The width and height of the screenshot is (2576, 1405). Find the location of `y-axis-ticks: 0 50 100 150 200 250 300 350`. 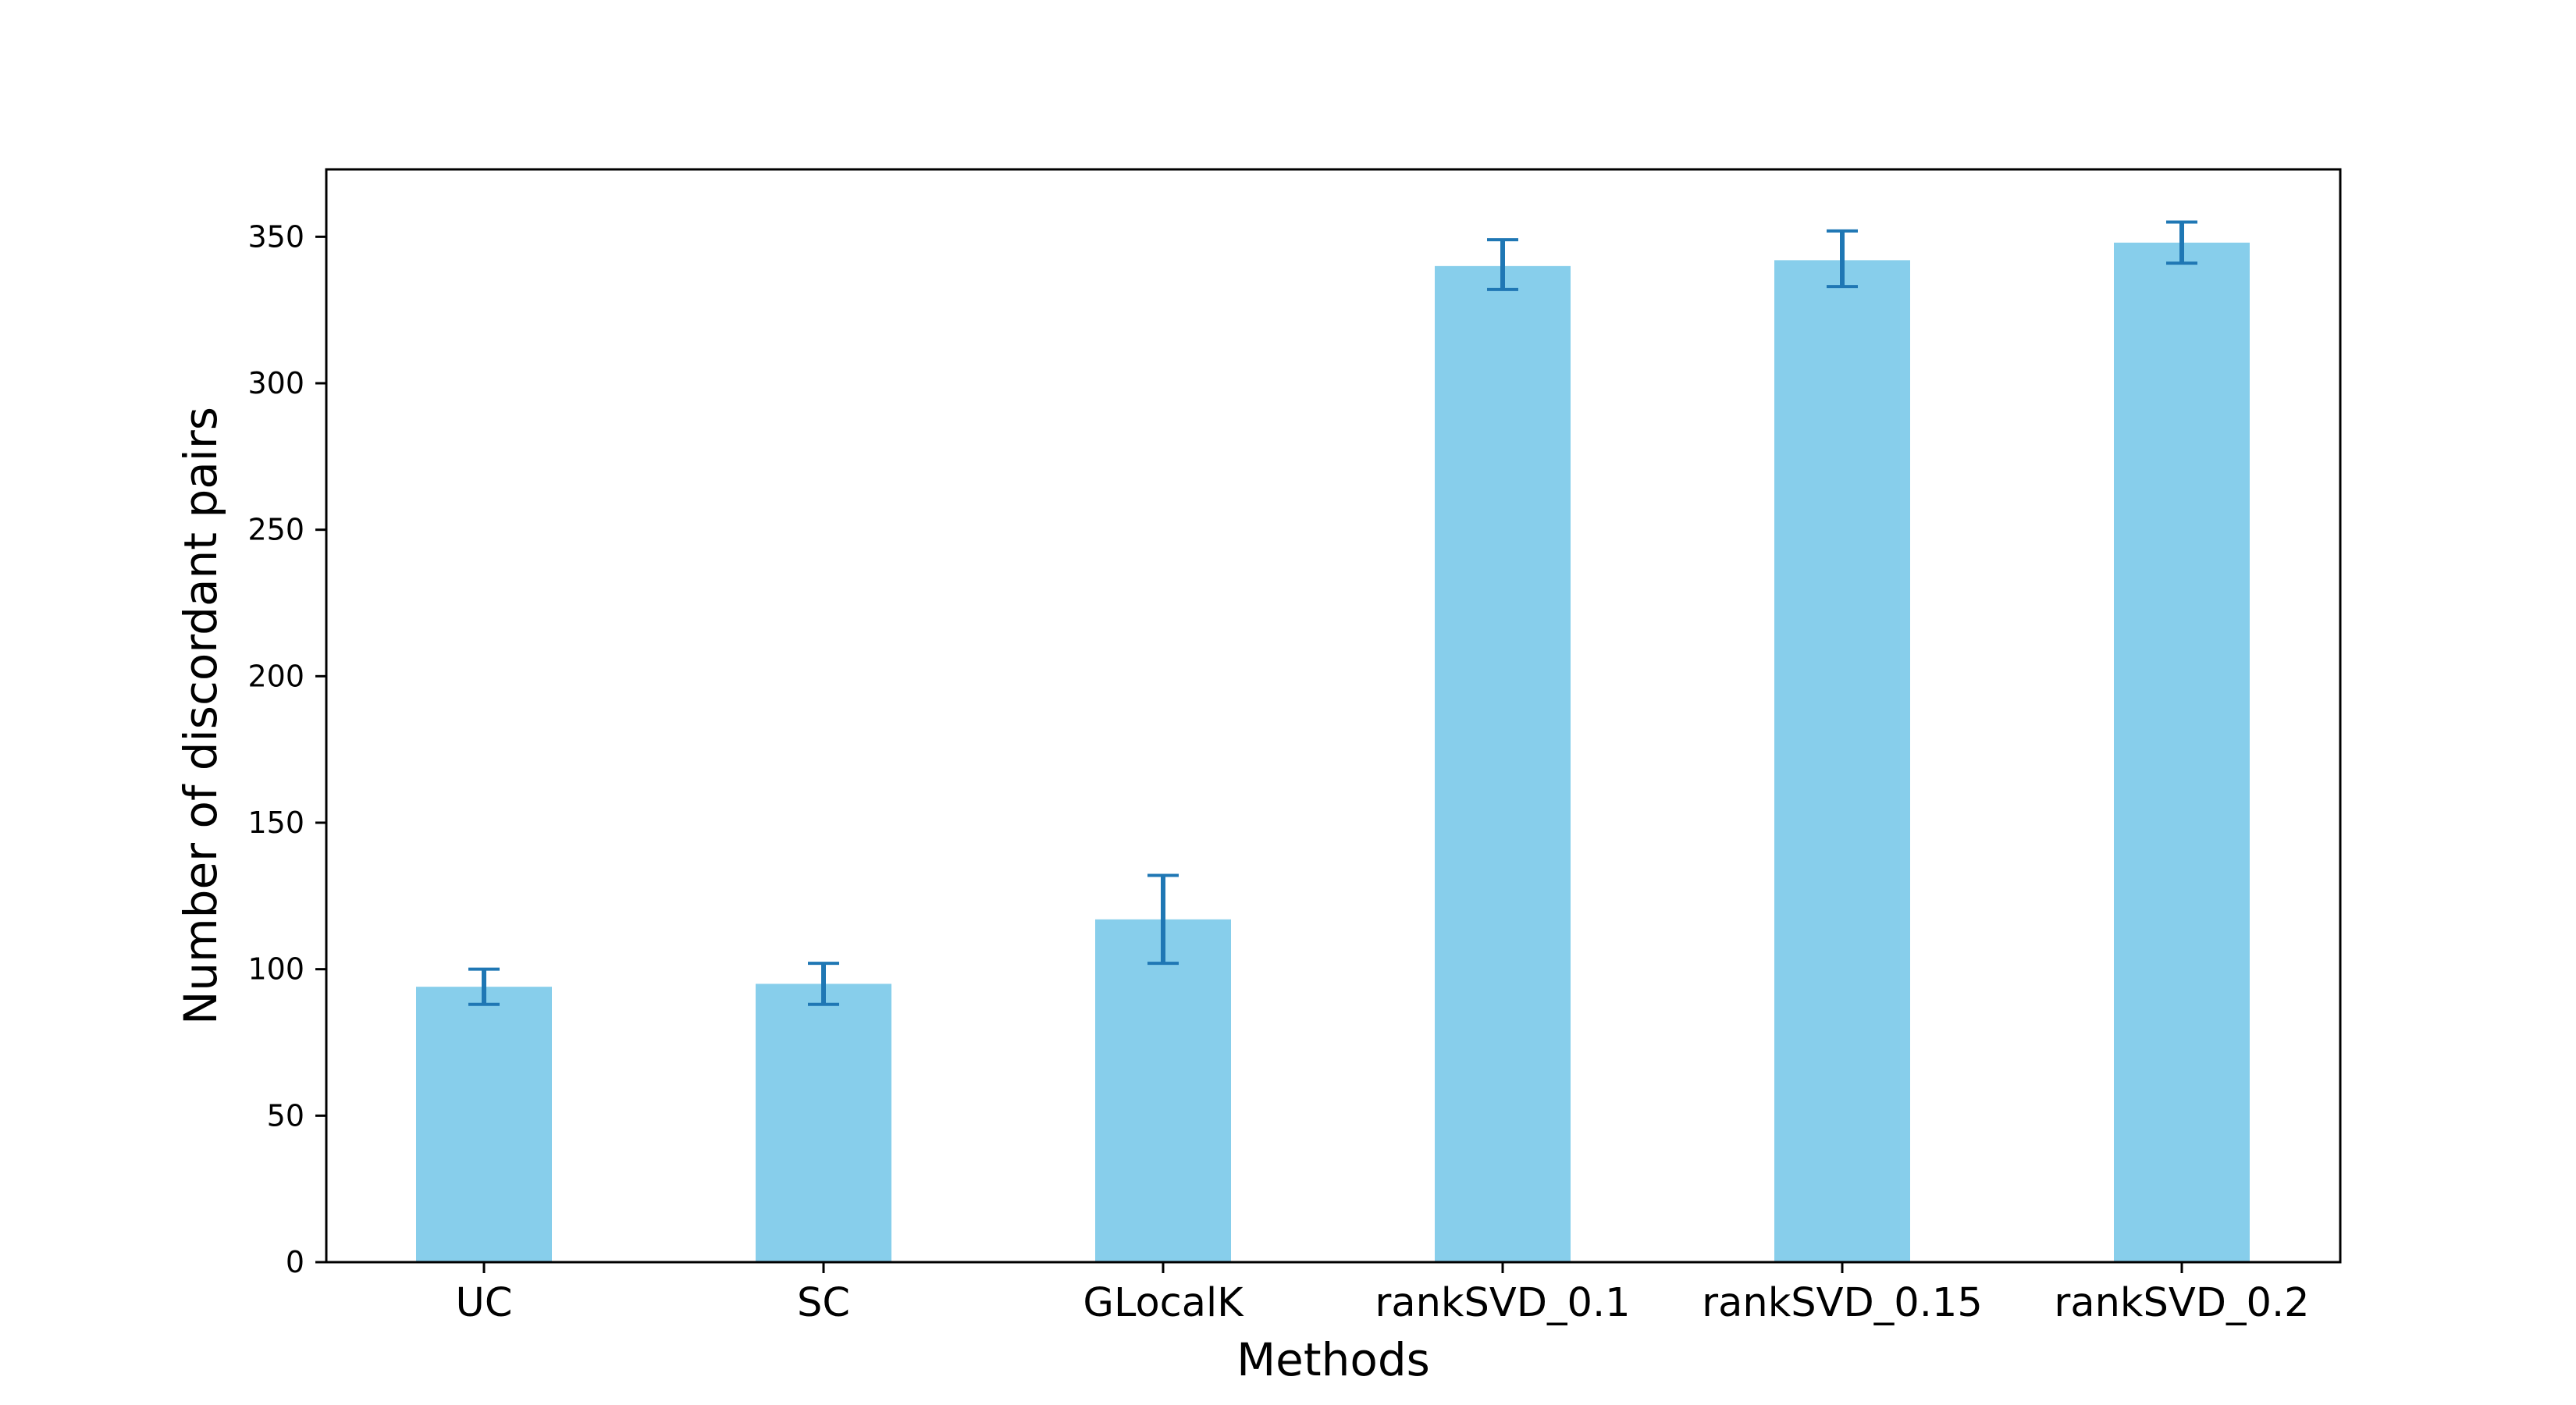

y-axis-ticks: 0 50 100 150 200 250 300 350 is located at coordinates (286, 749).